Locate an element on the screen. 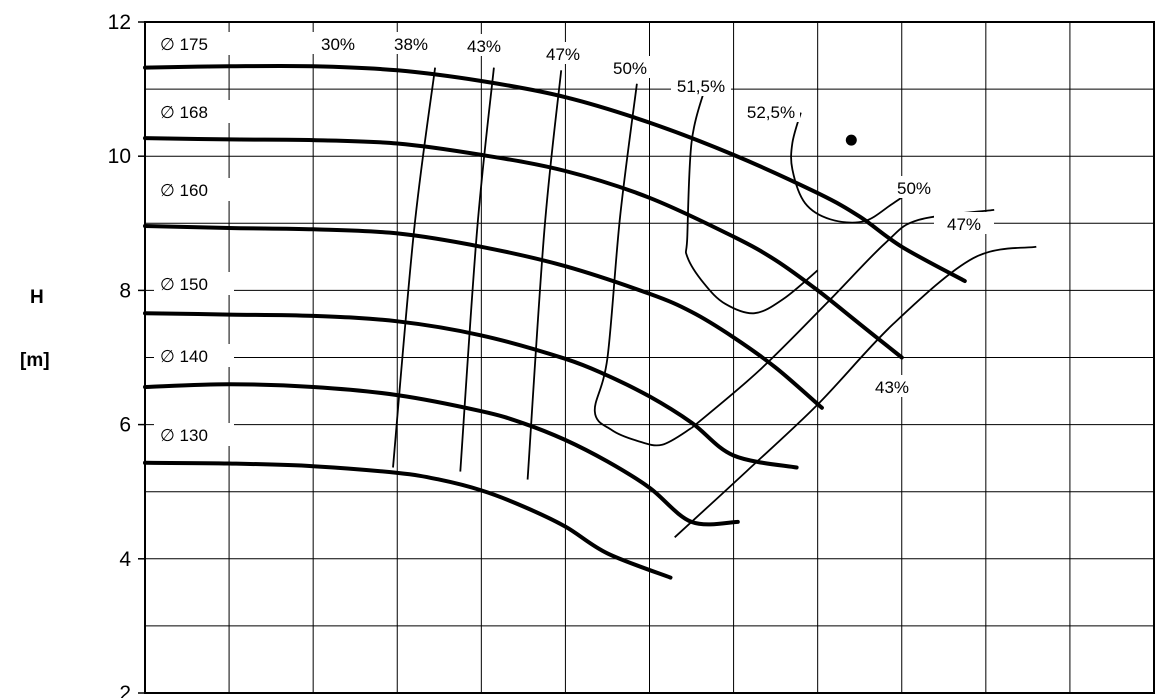  bep-label-bg is located at coordinates (771, 111).